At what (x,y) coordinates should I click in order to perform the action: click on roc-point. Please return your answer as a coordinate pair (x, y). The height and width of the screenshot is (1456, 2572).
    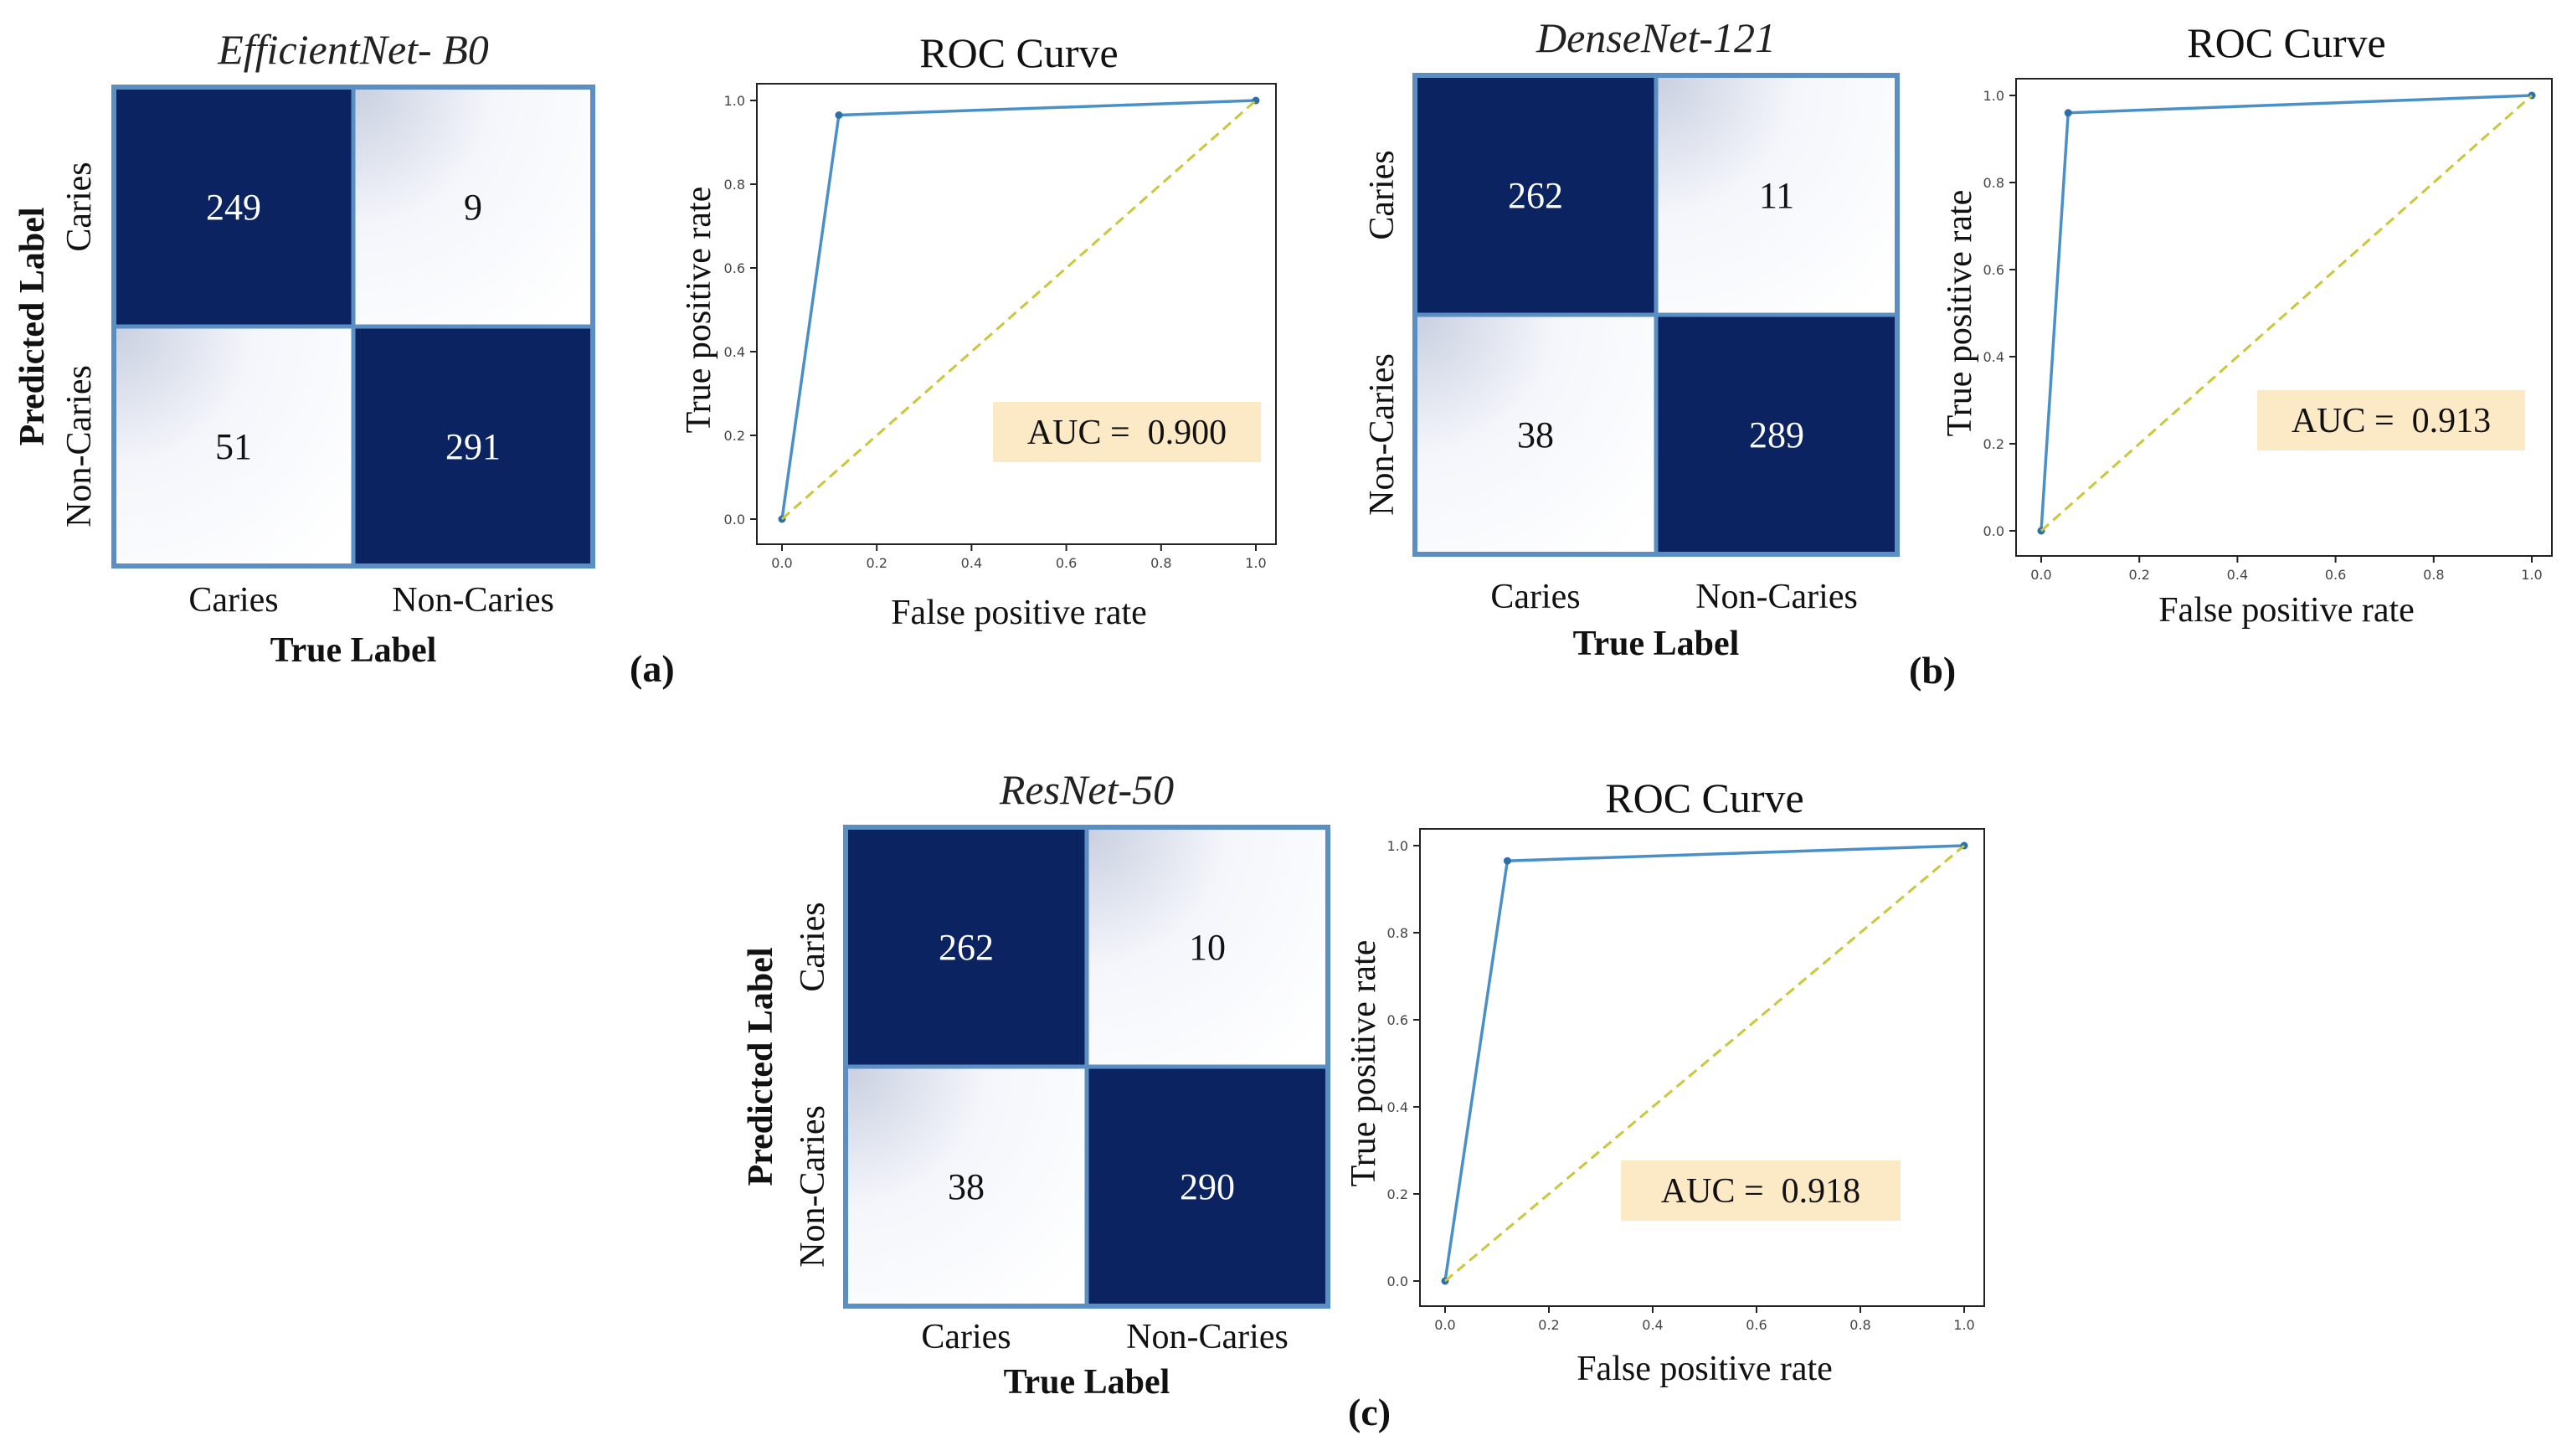
    Looking at the image, I should click on (839, 115).